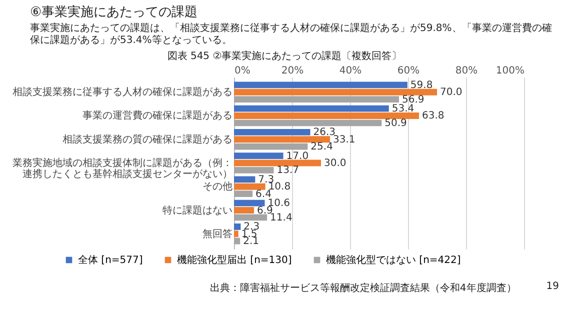 The width and height of the screenshot is (569, 320). I want to click on legend-label: 機能強化型届出 [n=130], so click(234, 260).